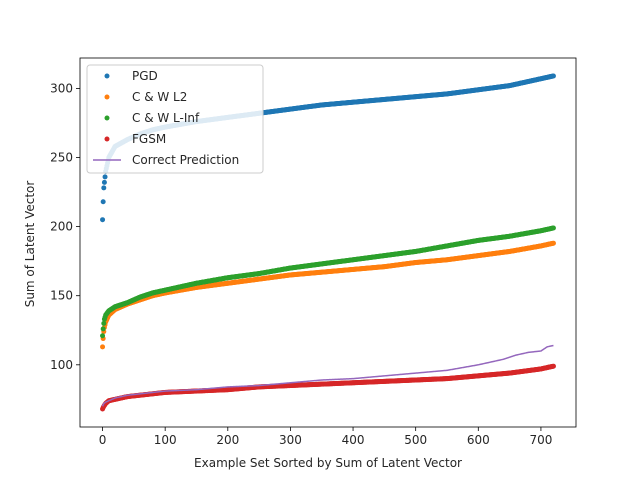 The image size is (640, 480). Describe the element at coordinates (185, 160) in the screenshot. I see `legend-entry: Correct Prediction` at that location.